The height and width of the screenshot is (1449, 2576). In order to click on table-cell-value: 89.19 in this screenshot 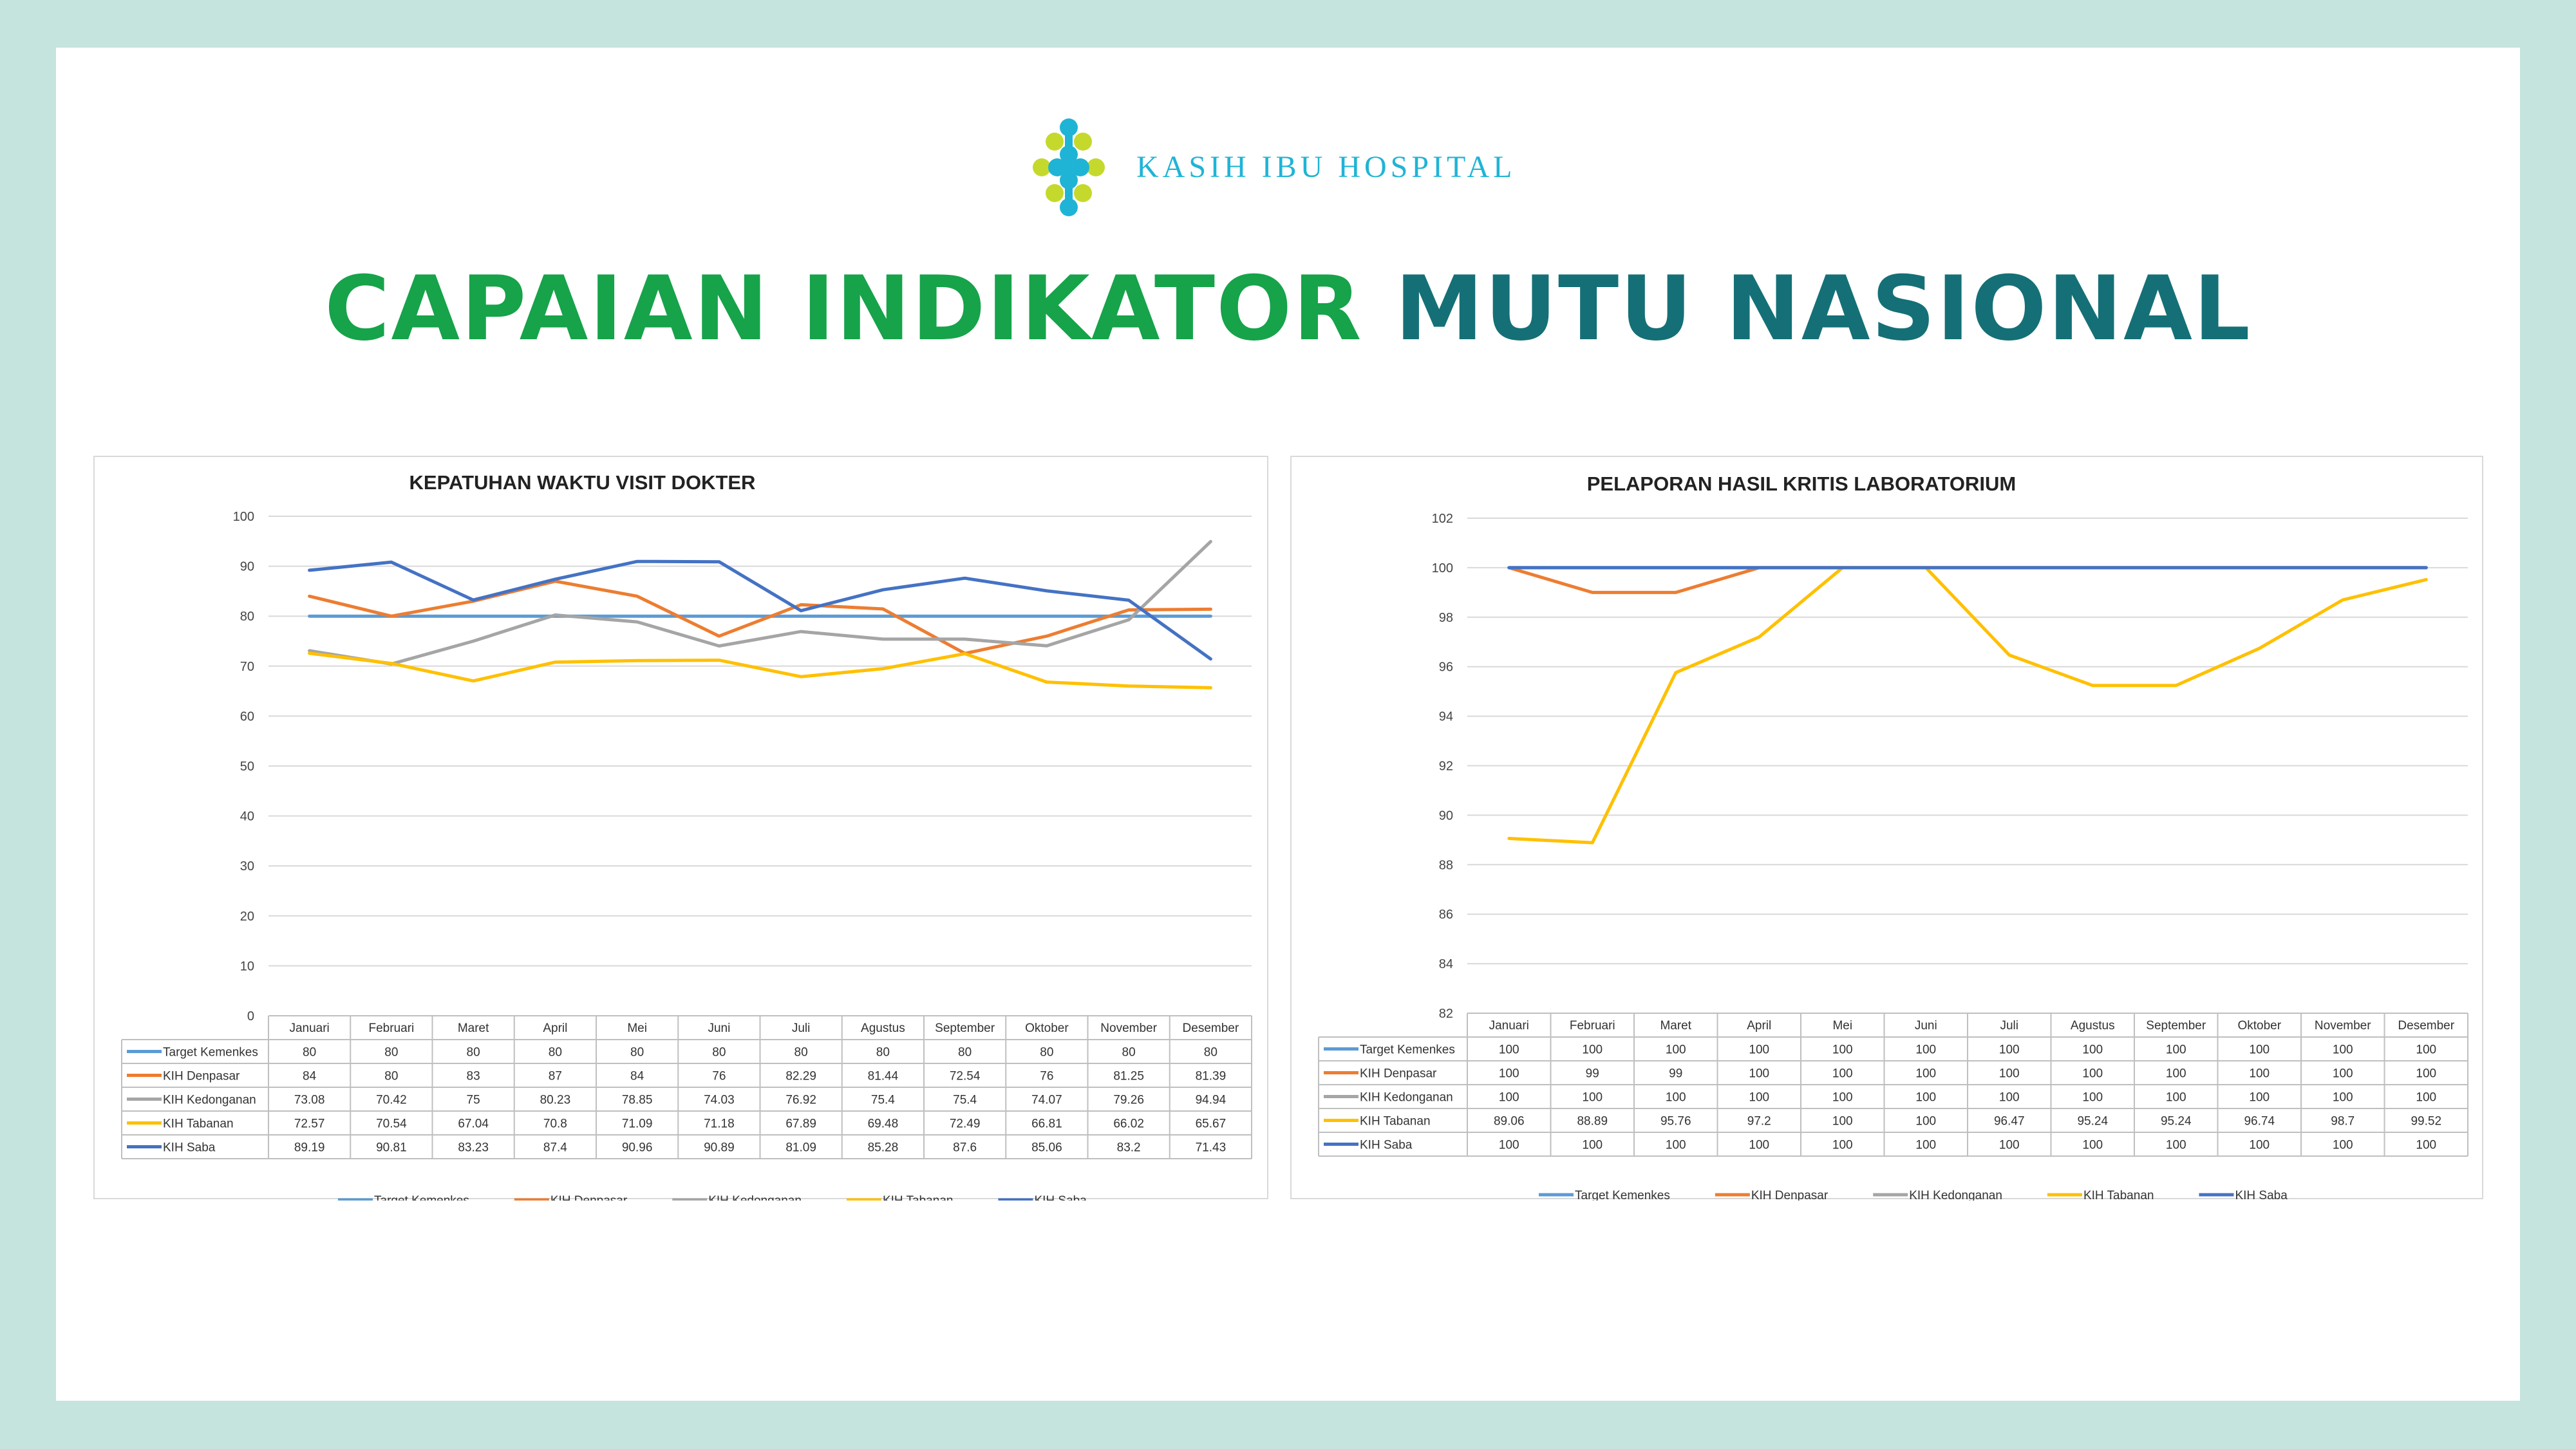, I will do `click(309, 1148)`.